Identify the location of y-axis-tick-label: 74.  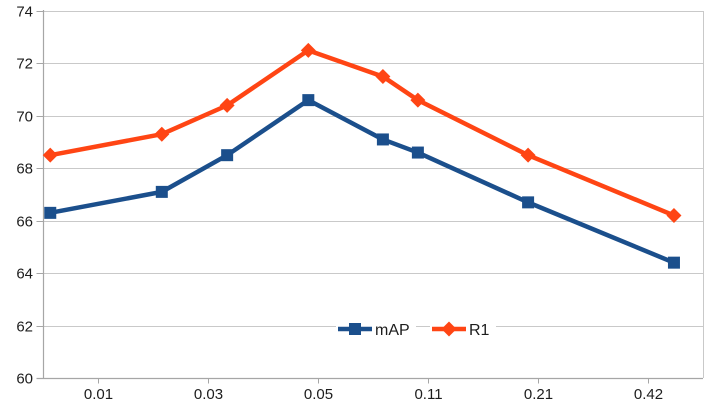
(24, 12).